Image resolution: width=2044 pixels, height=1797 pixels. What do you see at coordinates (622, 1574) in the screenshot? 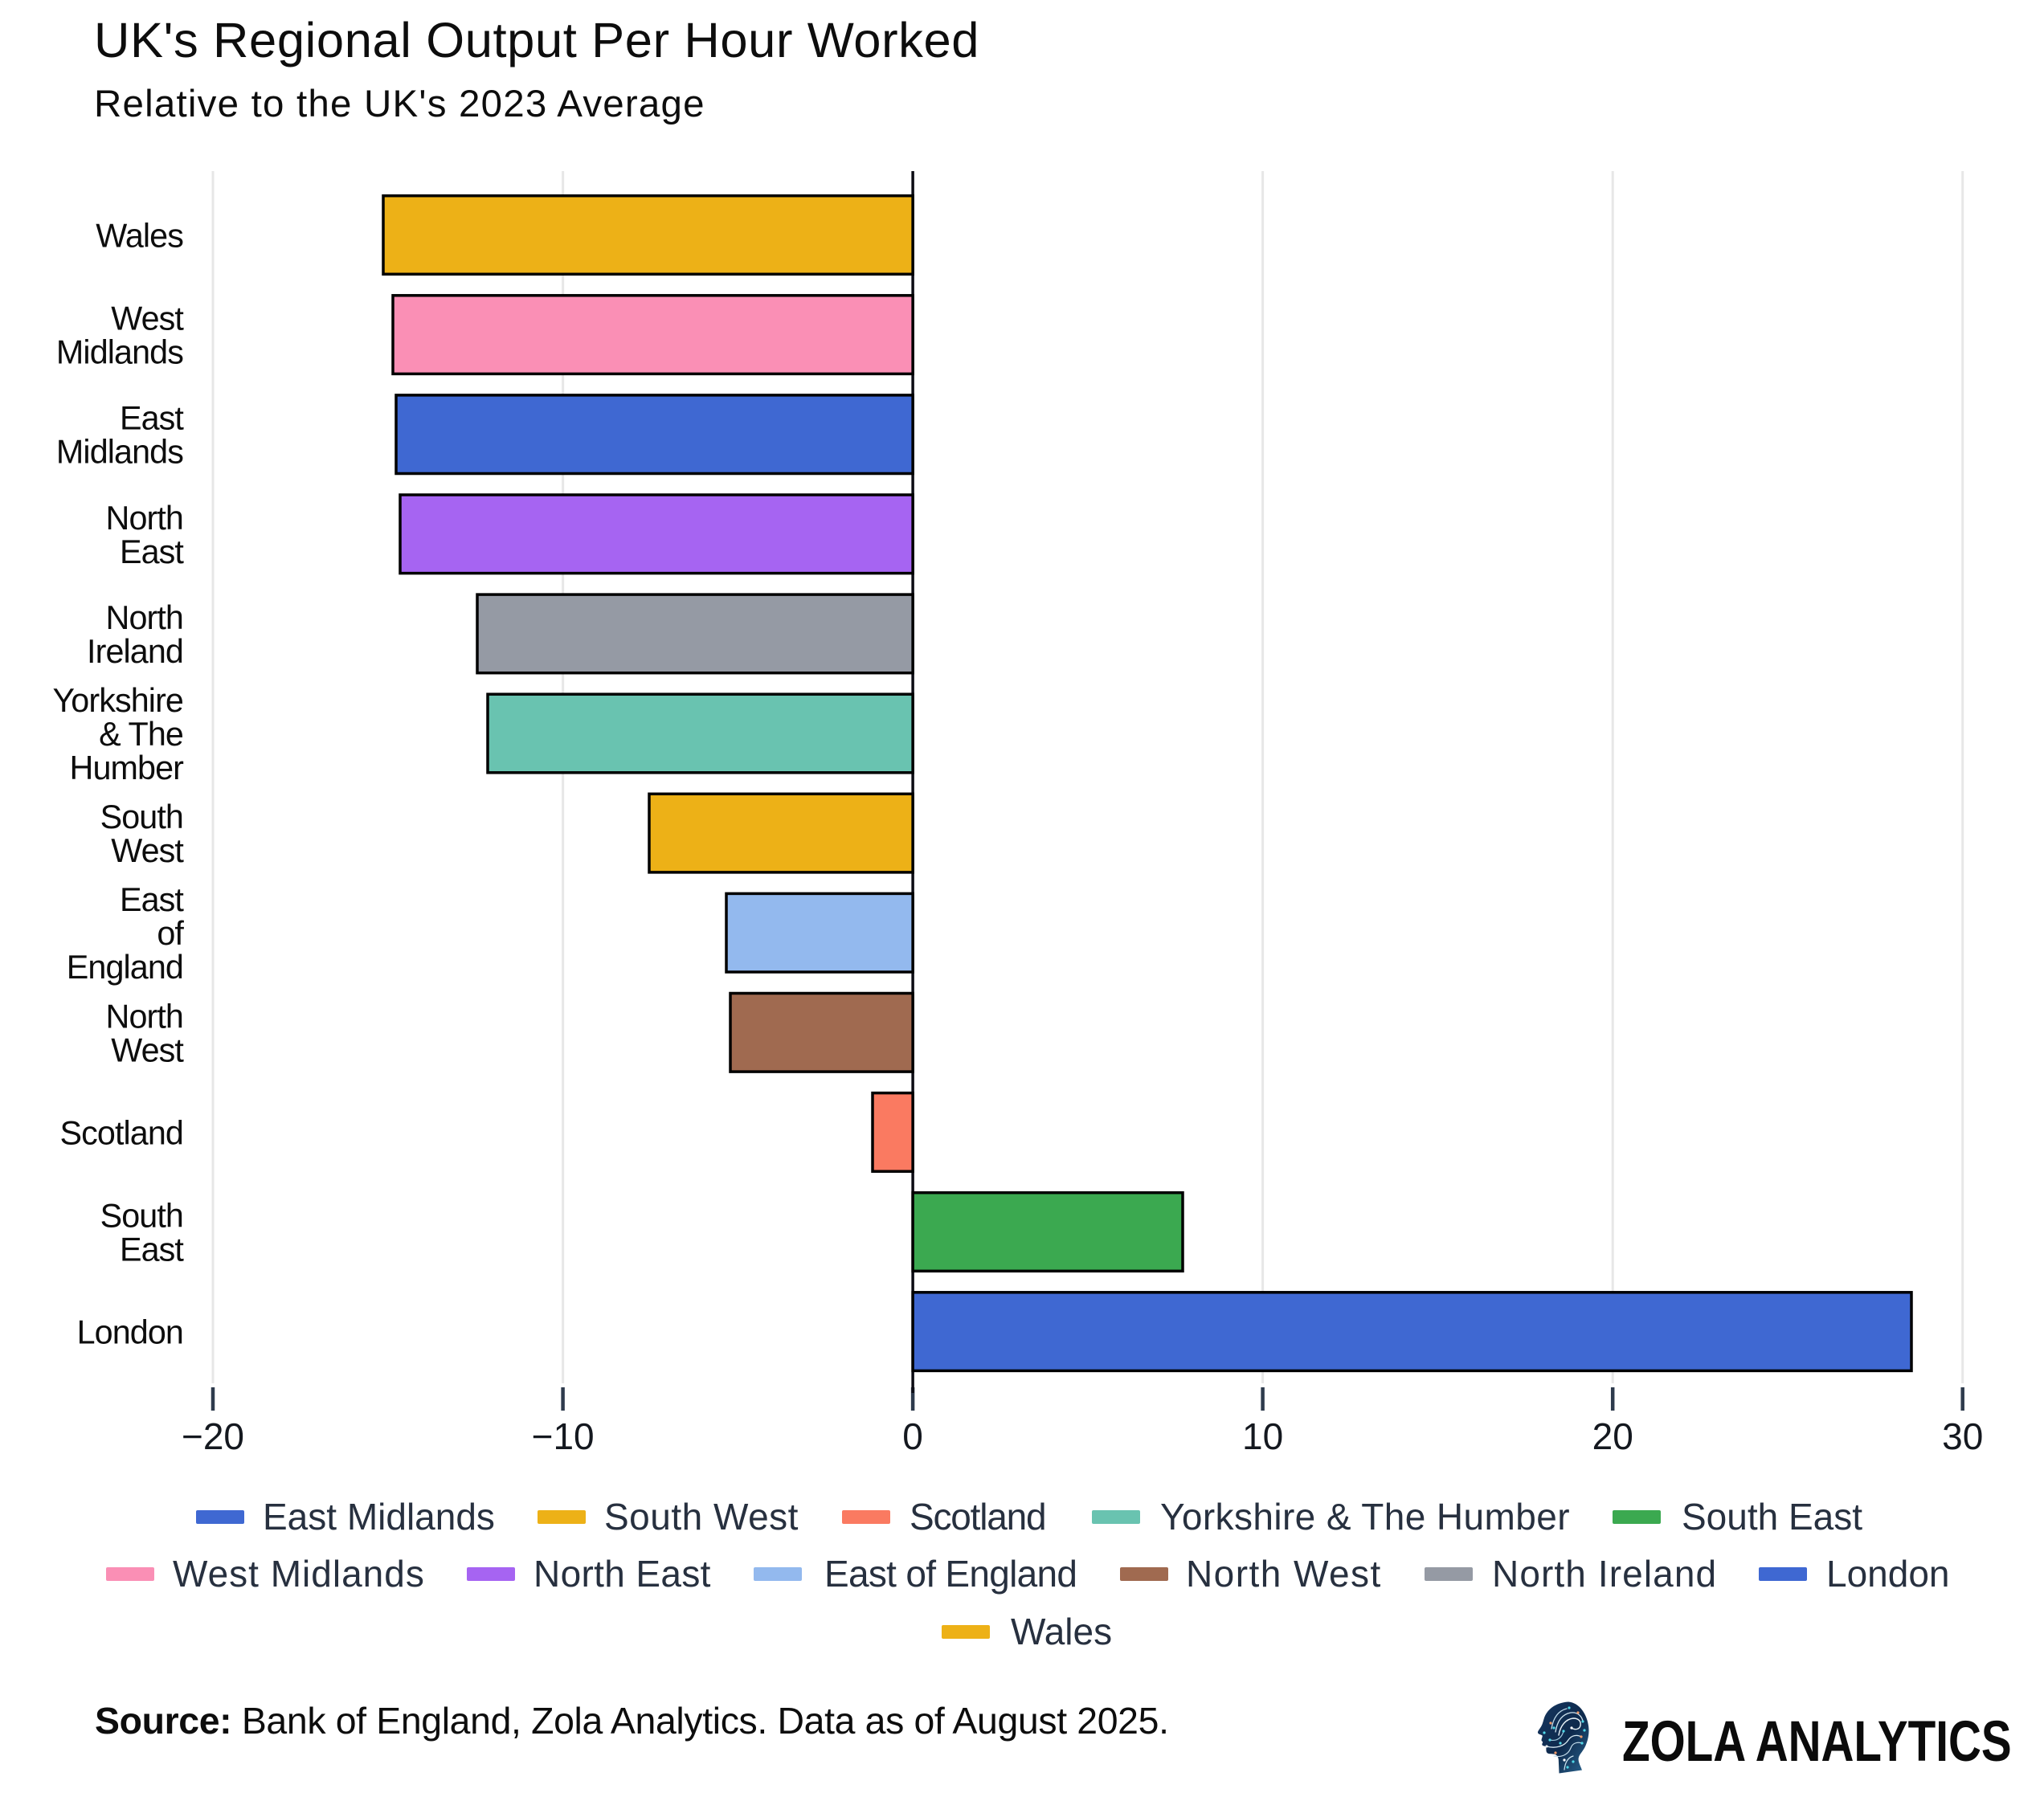
I see `svg-text: North East` at bounding box center [622, 1574].